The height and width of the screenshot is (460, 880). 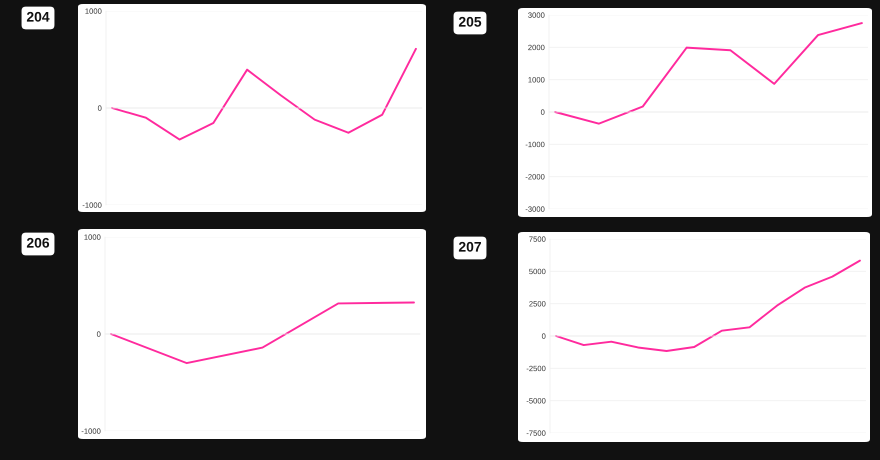 What do you see at coordinates (38, 17) in the screenshot?
I see `chart-title: 204` at bounding box center [38, 17].